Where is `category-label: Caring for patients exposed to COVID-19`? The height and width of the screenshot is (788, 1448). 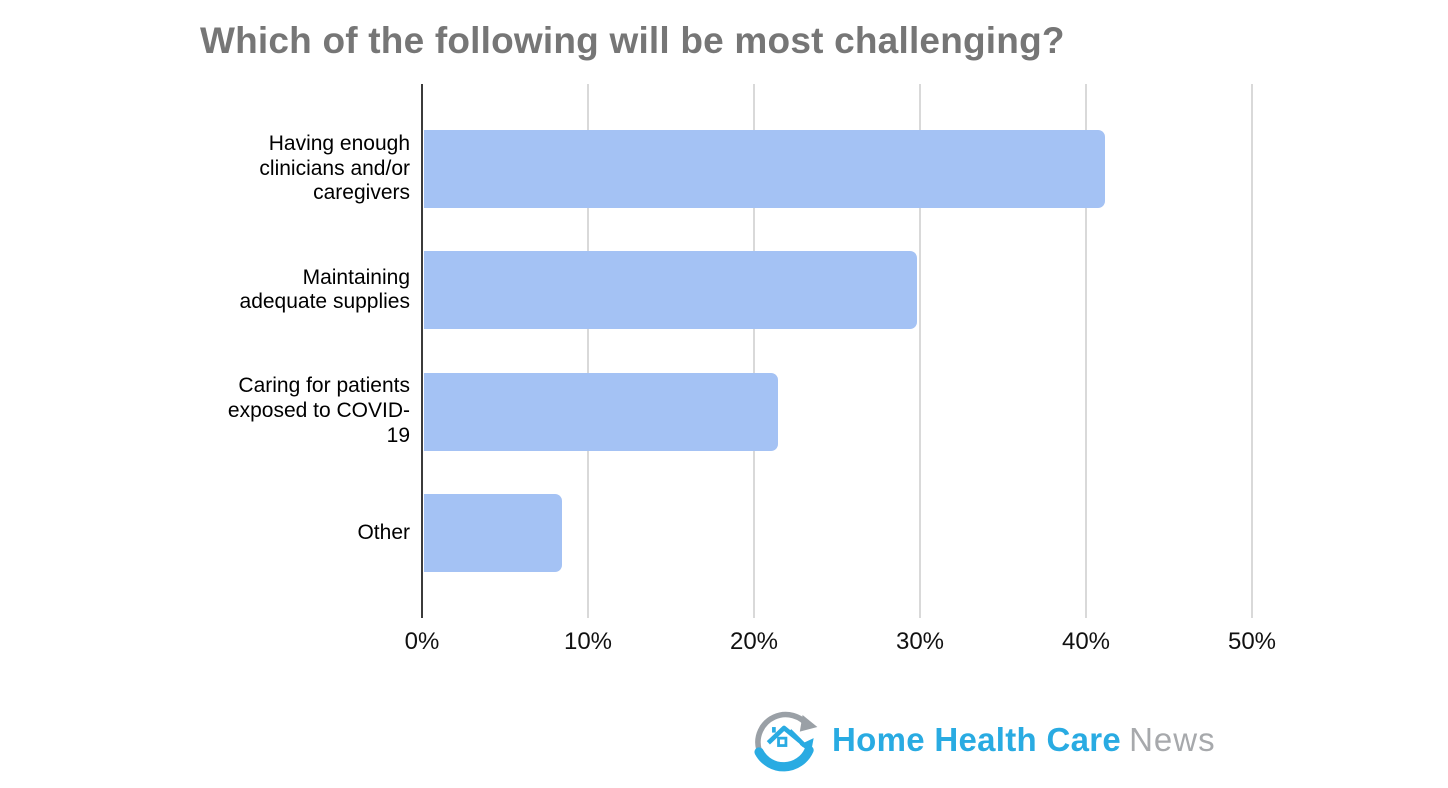
category-label: Caring for patients exposed to COVID-19 is located at coordinates (318, 410).